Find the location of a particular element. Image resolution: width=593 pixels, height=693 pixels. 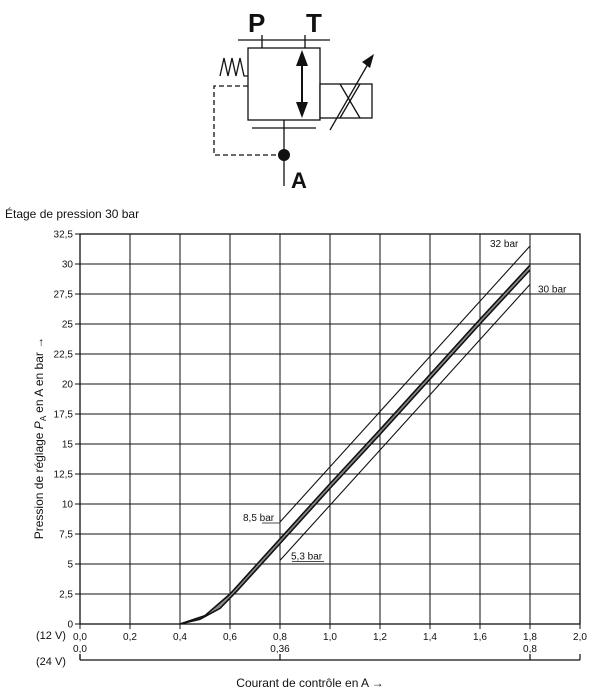

axis-24v-tick-label: 0,0 is located at coordinates (80, 649).